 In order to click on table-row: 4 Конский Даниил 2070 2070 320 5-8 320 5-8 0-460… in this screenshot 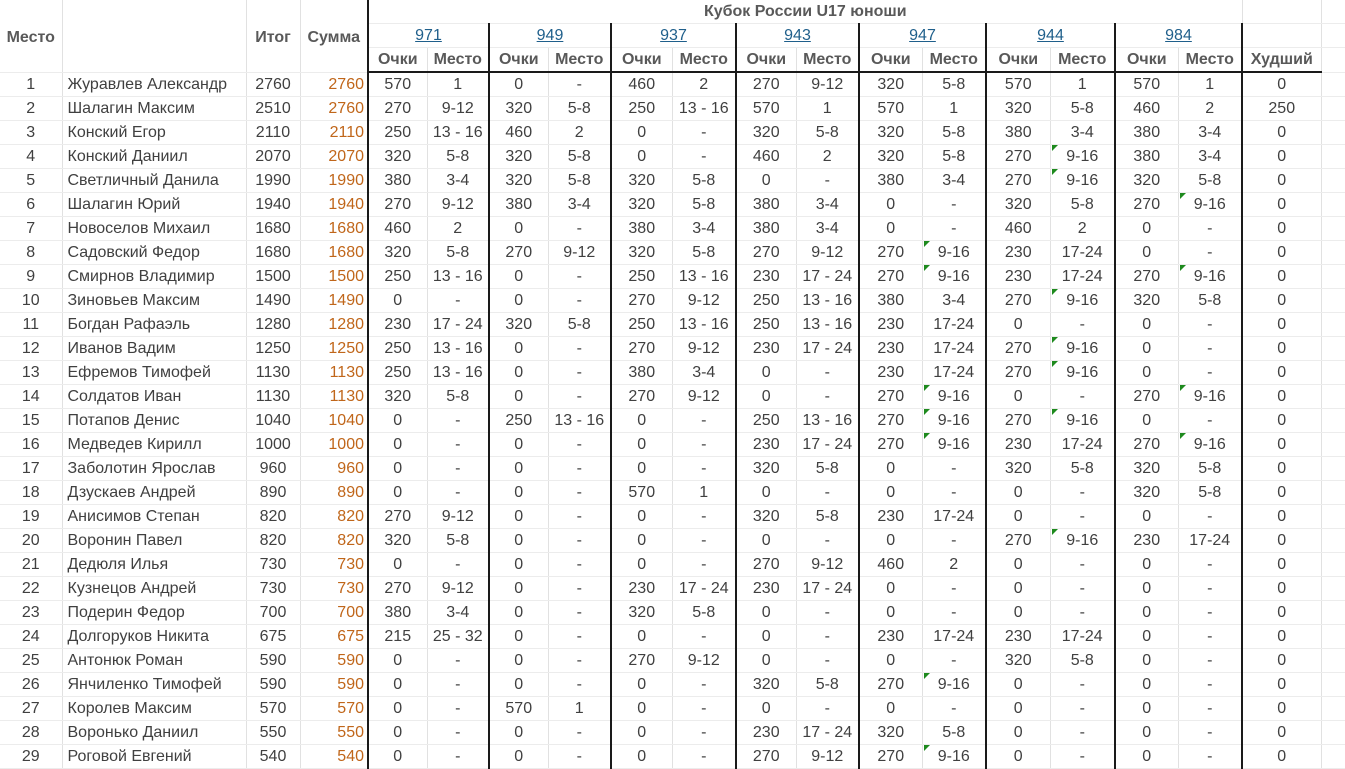, I will do `click(672, 156)`.